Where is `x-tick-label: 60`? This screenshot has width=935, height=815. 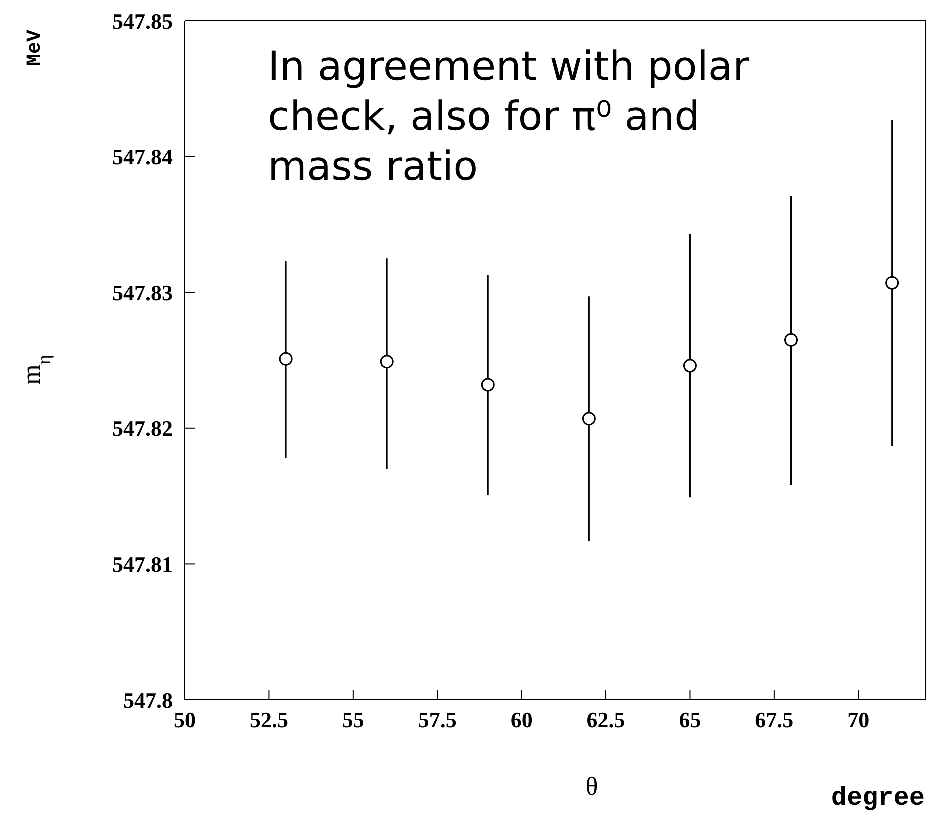 x-tick-label: 60 is located at coordinates (521, 720).